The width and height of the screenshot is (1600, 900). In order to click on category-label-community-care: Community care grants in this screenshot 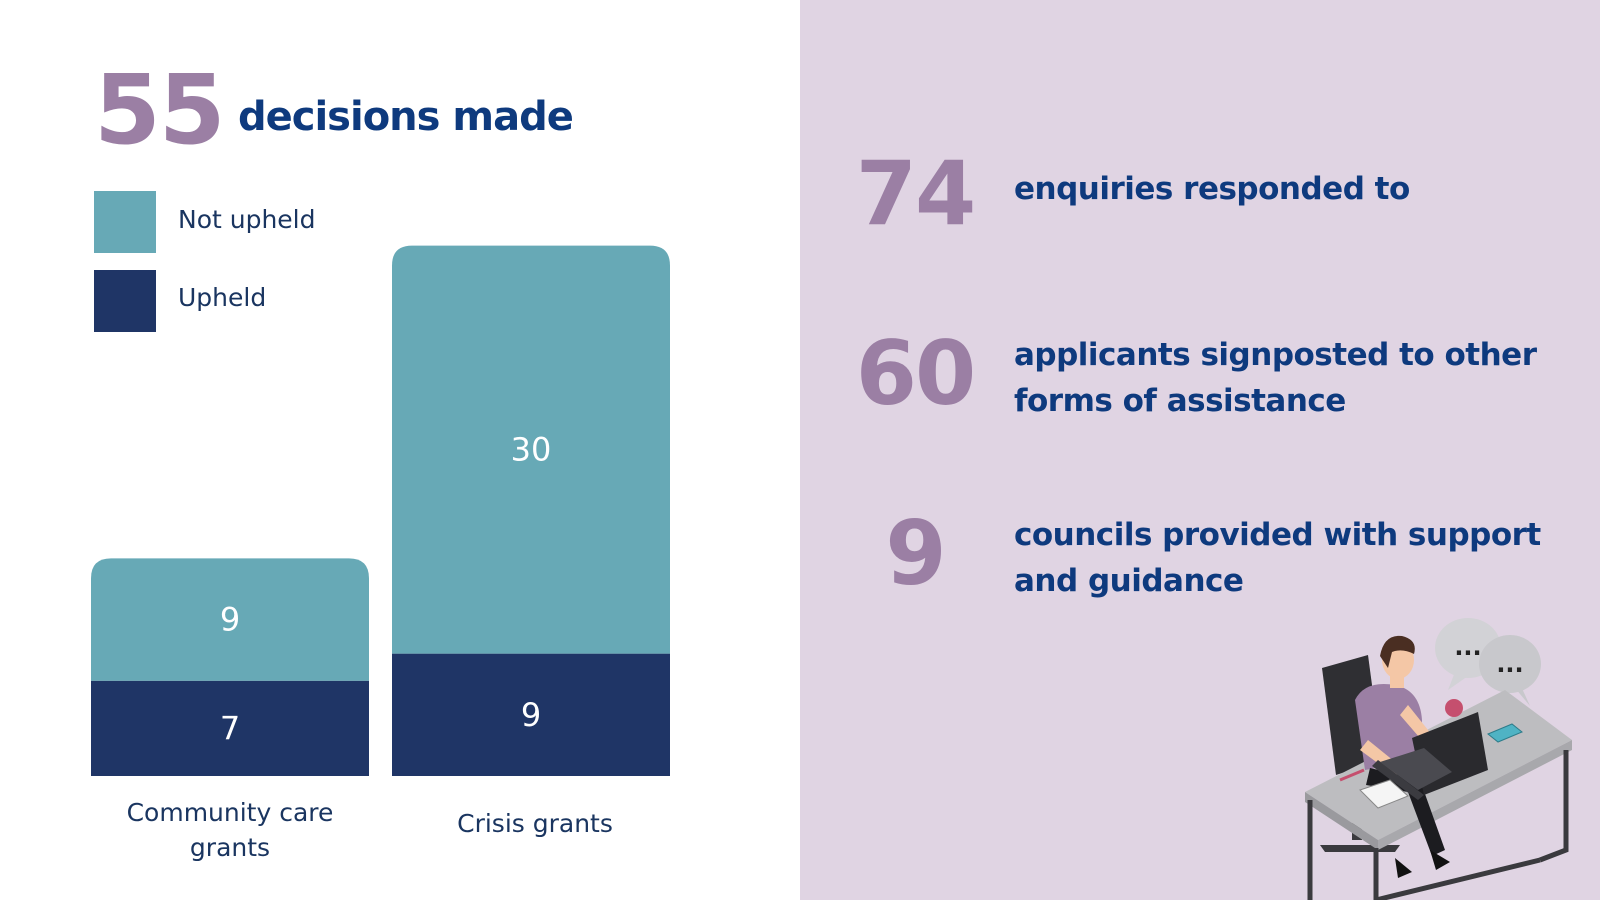, I will do `click(230, 830)`.